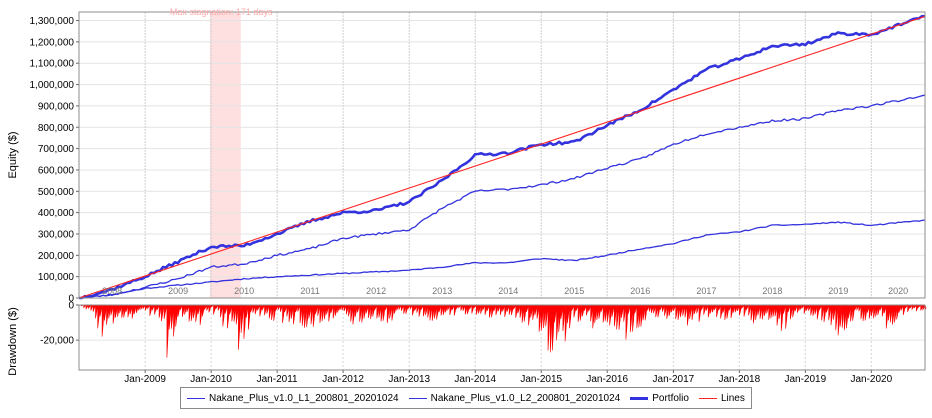 This screenshot has height=418, width=932. What do you see at coordinates (838, 291) in the screenshot?
I see `year-label: 2019` at bounding box center [838, 291].